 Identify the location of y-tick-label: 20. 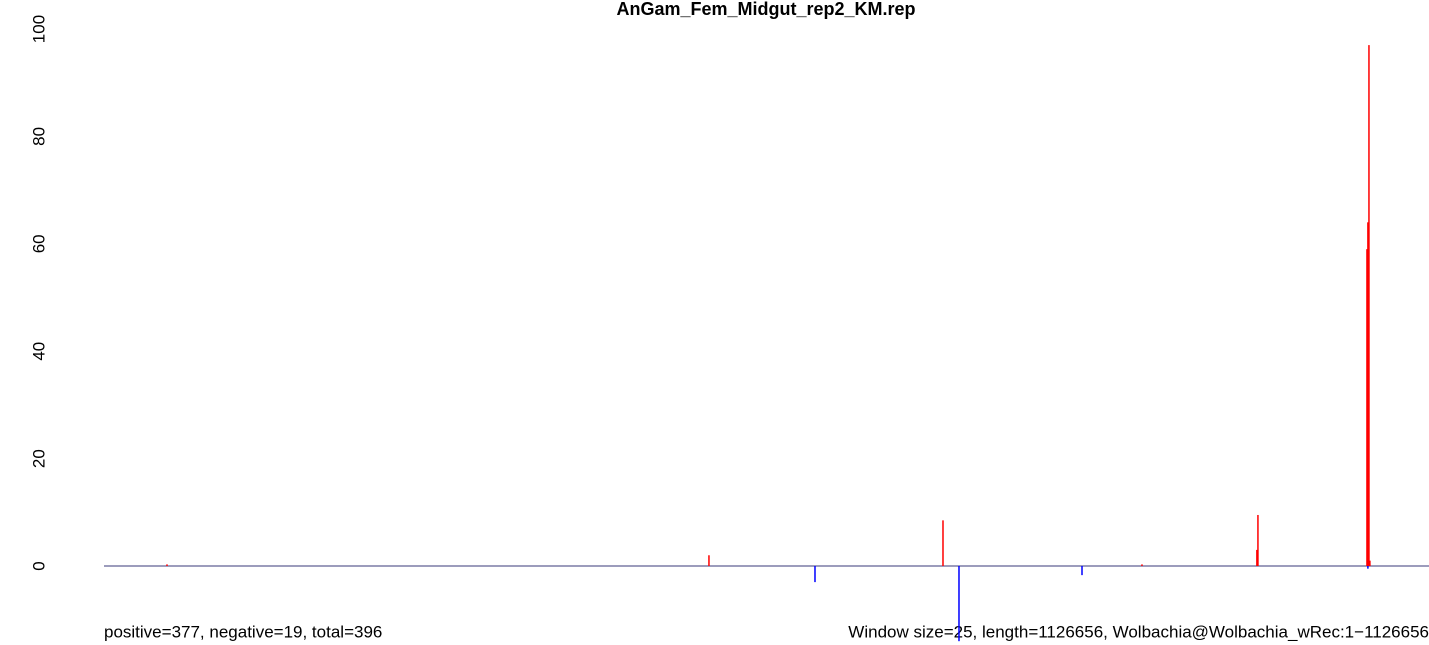
(38, 458).